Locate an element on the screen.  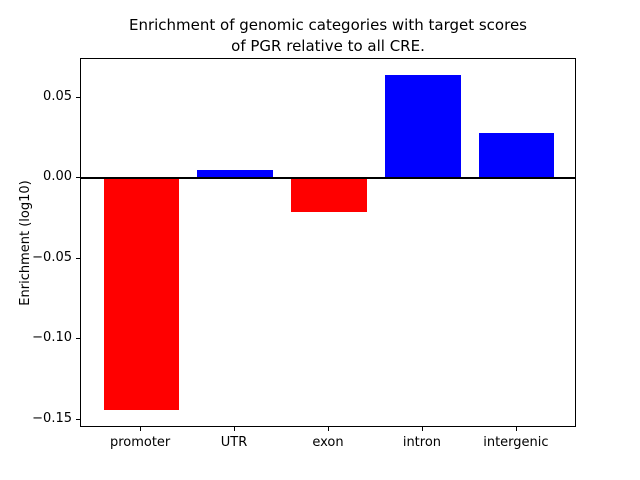
bar-intergenic is located at coordinates (517, 156).